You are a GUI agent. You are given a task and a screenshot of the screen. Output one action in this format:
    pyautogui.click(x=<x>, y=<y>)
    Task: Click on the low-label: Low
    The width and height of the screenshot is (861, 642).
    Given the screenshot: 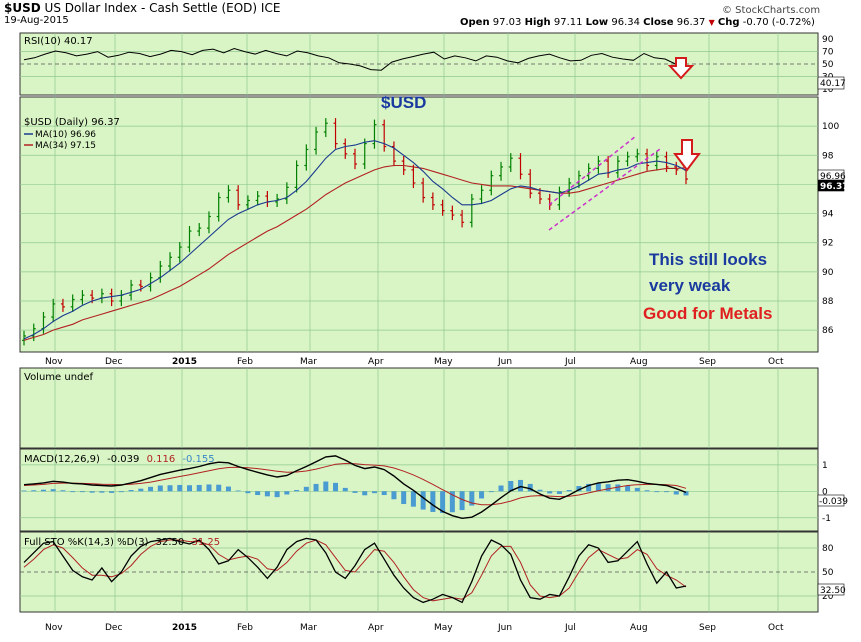 What is the action you would take?
    pyautogui.click(x=597, y=22)
    